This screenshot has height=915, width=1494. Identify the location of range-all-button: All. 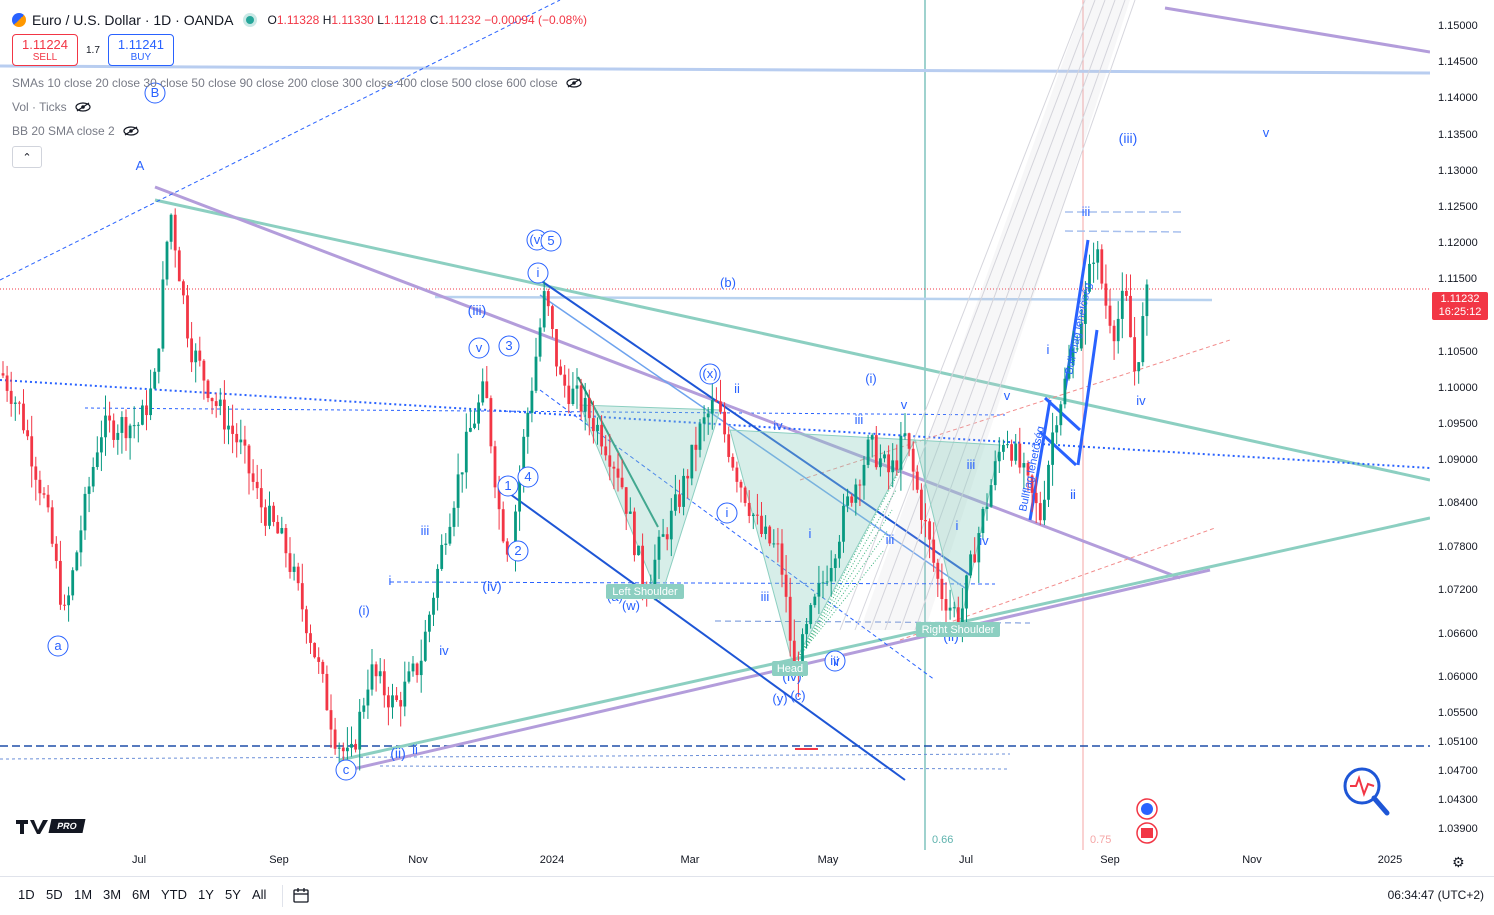
(259, 894).